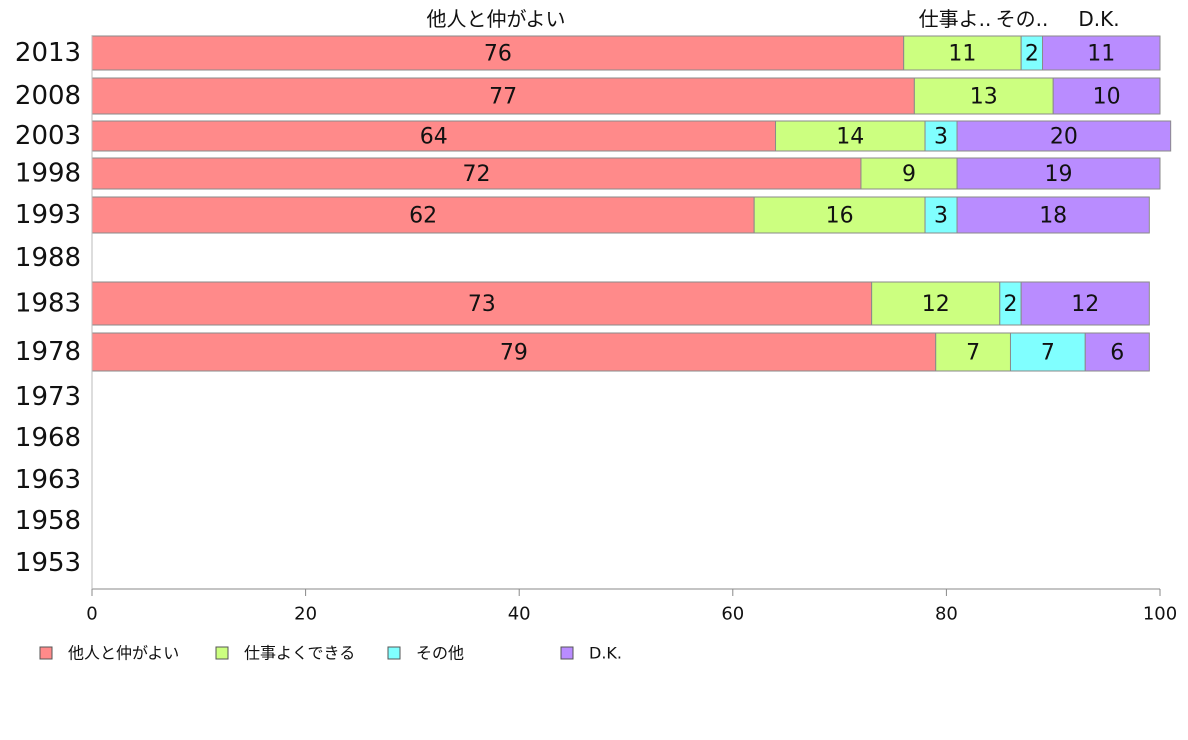  What do you see at coordinates (946, 614) in the screenshot?
I see `x-tick-label: 80` at bounding box center [946, 614].